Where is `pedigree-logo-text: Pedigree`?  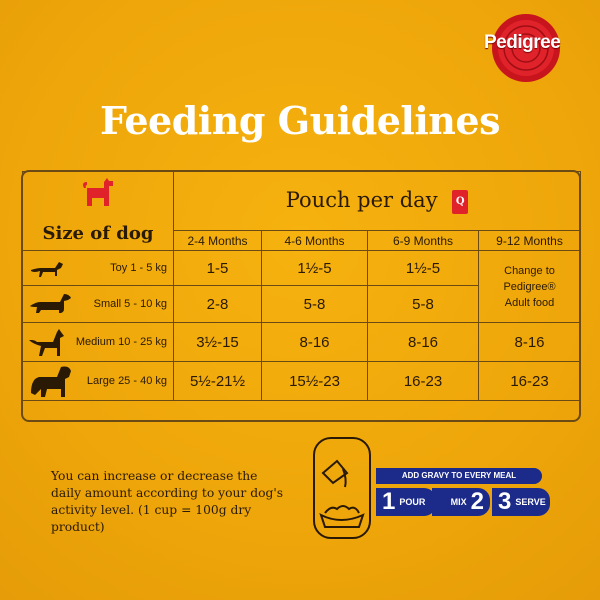
pedigree-logo-text: Pedigree is located at coordinates (522, 42).